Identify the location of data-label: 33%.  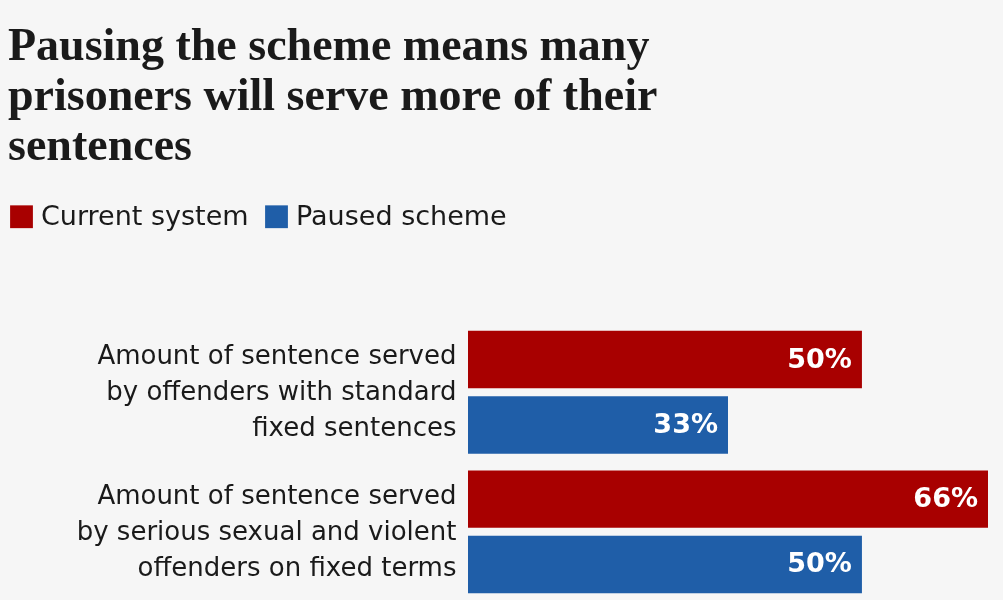
(685, 423).